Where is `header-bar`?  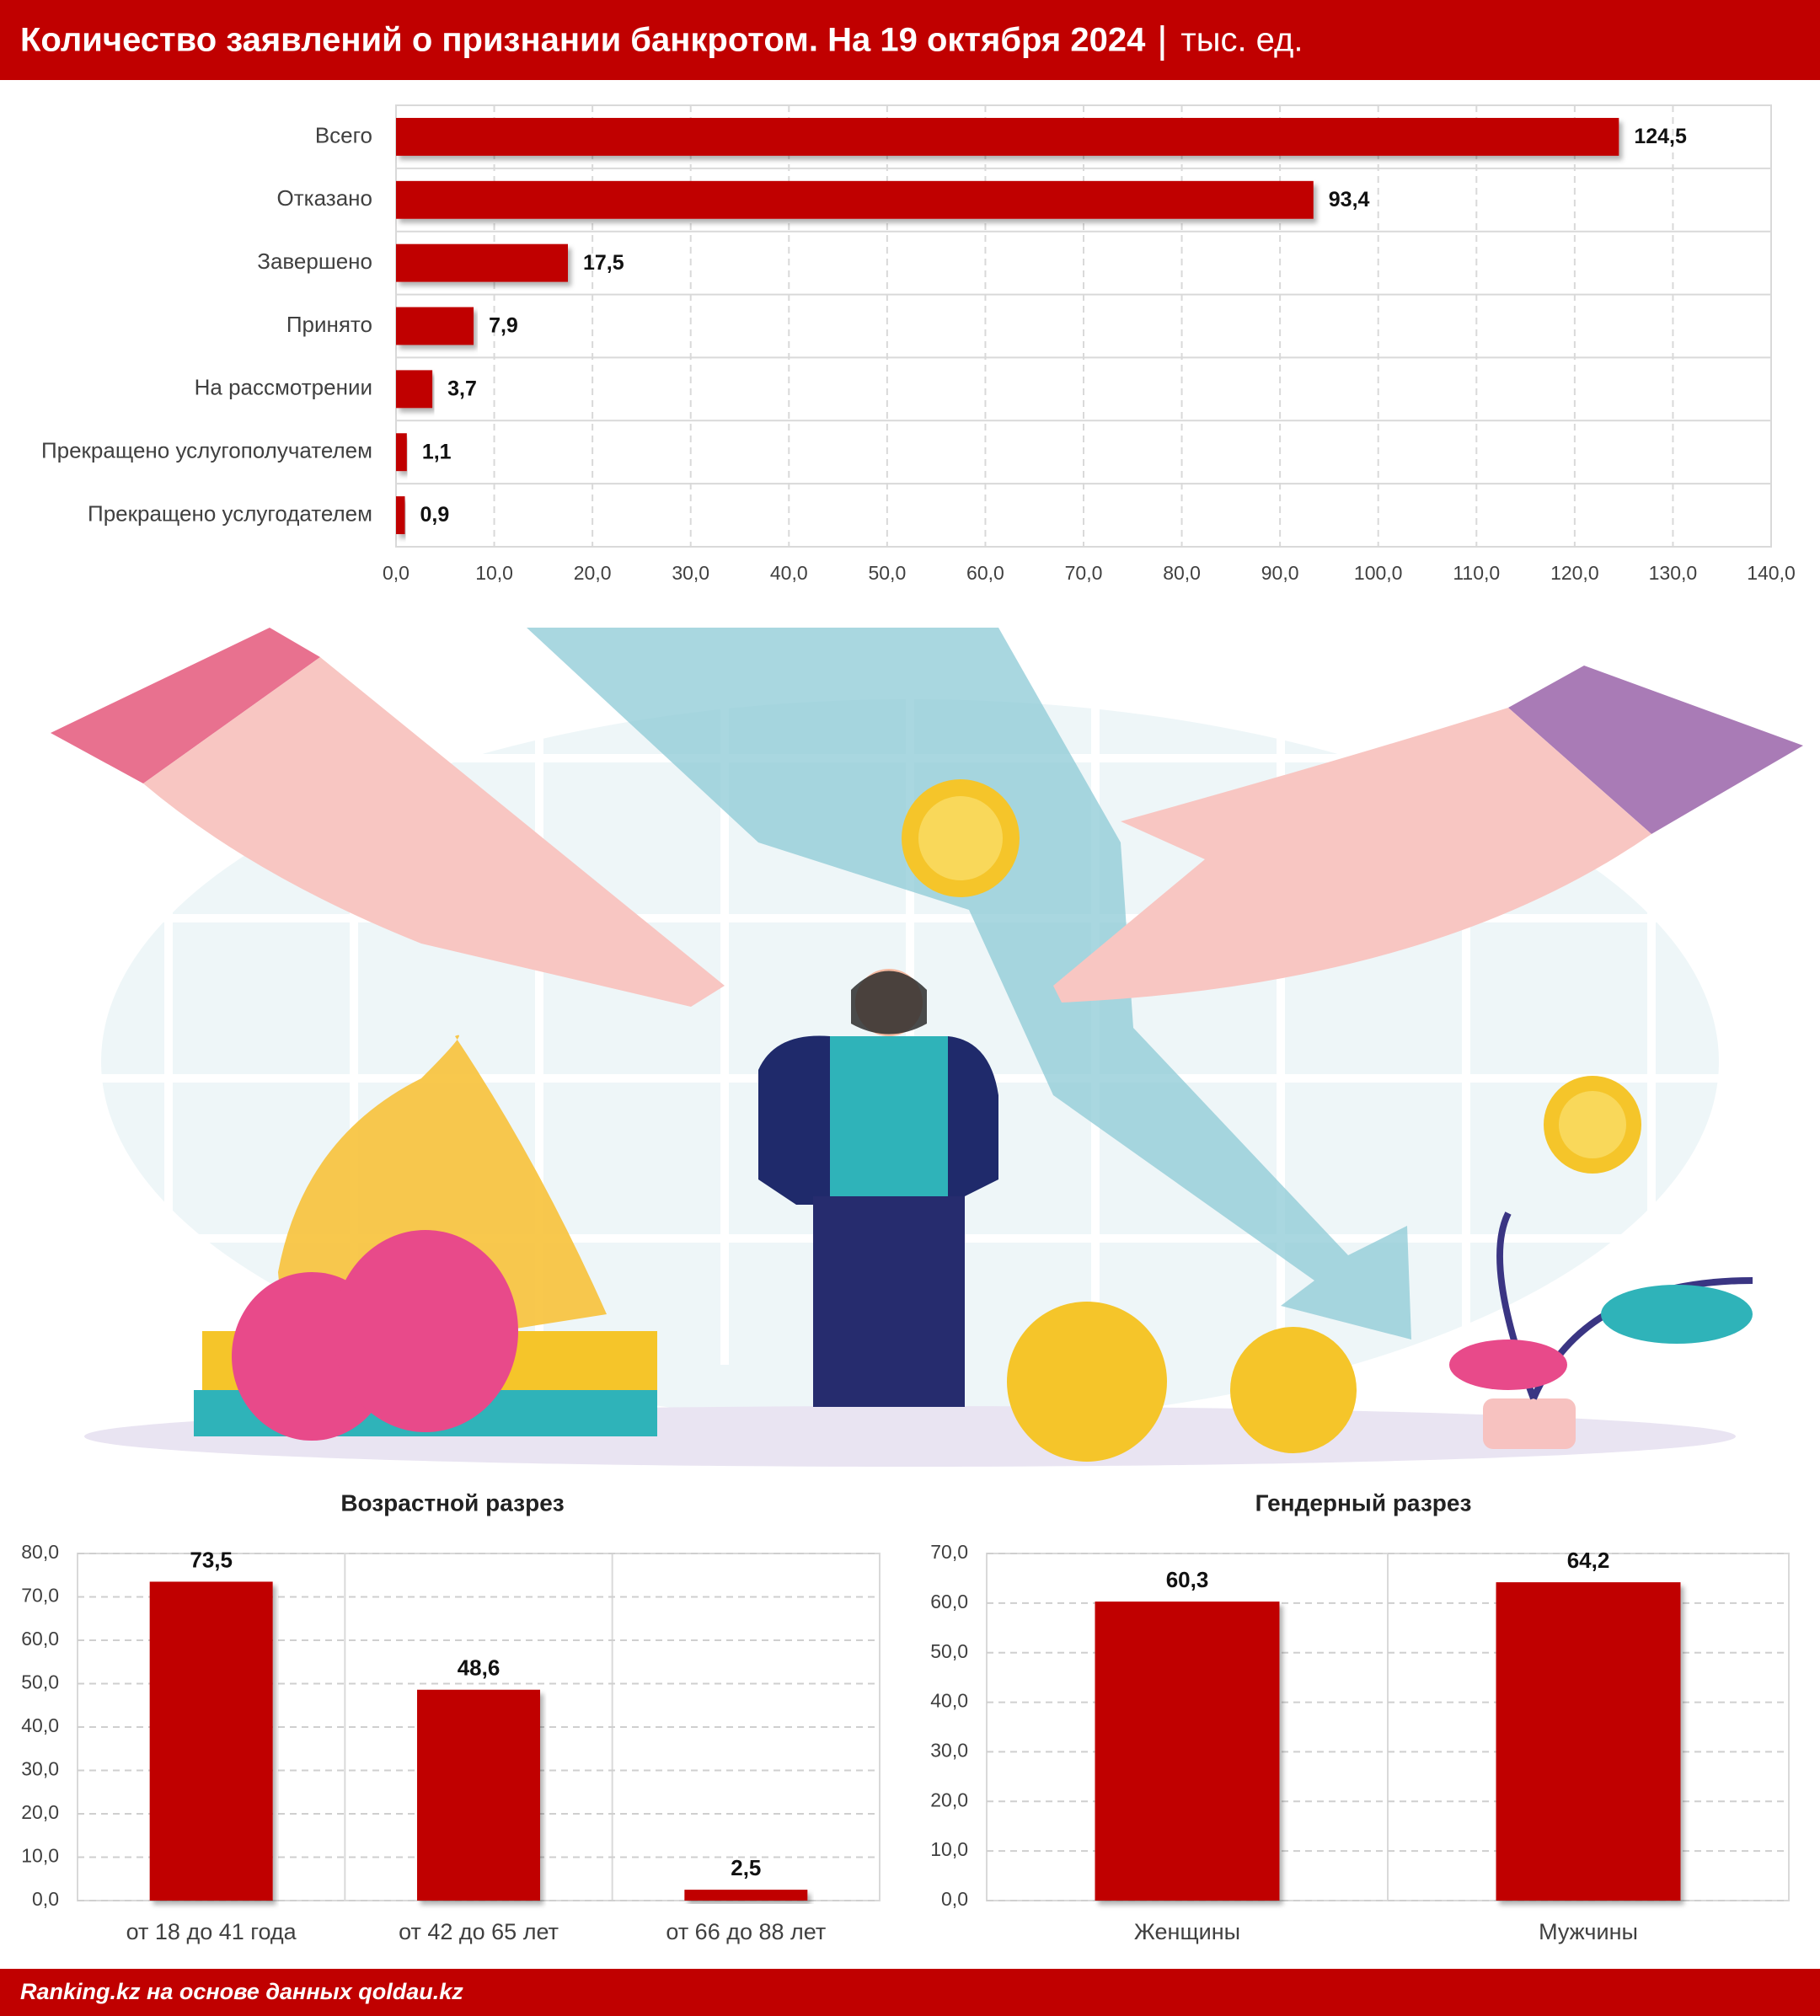
header-bar is located at coordinates (910, 40).